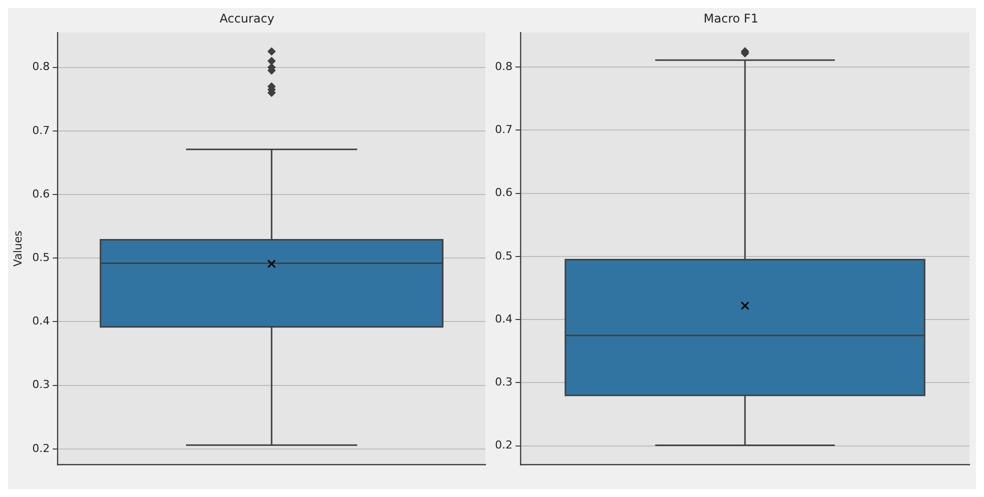 Image resolution: width=984 pixels, height=497 pixels. I want to click on chart-title: Macro F1, so click(731, 18).